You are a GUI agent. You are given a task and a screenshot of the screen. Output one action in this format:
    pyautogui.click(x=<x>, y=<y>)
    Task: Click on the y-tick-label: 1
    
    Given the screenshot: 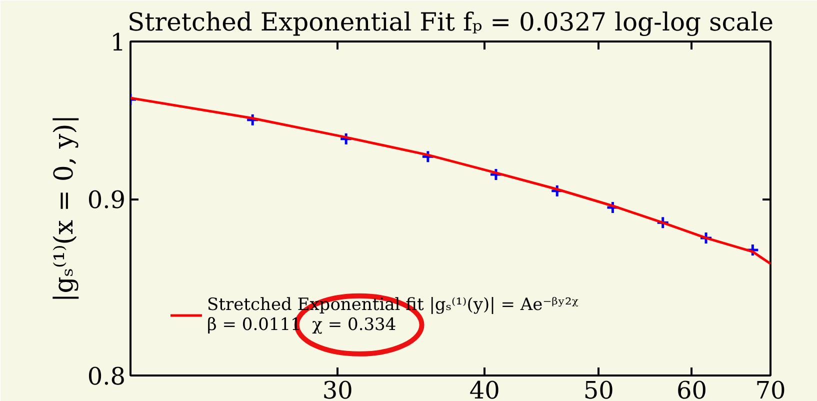 What is the action you would take?
    pyautogui.click(x=118, y=42)
    